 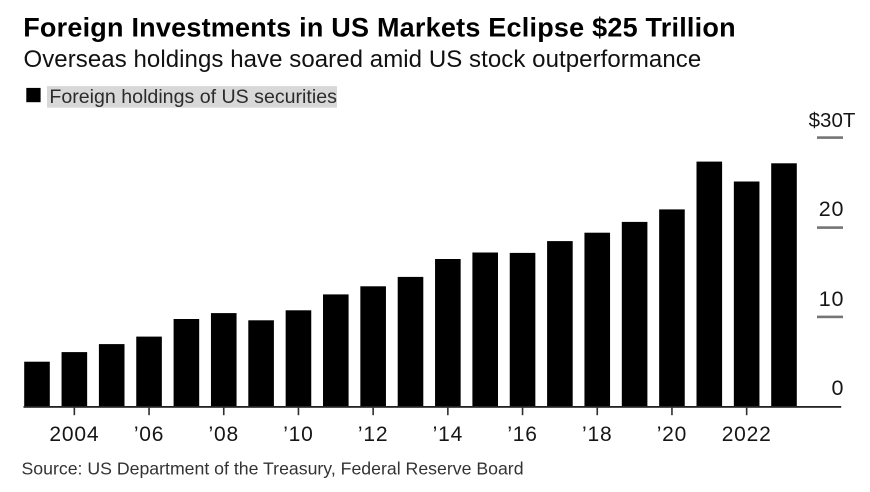 I want to click on svg-text: 20, so click(x=832, y=209).